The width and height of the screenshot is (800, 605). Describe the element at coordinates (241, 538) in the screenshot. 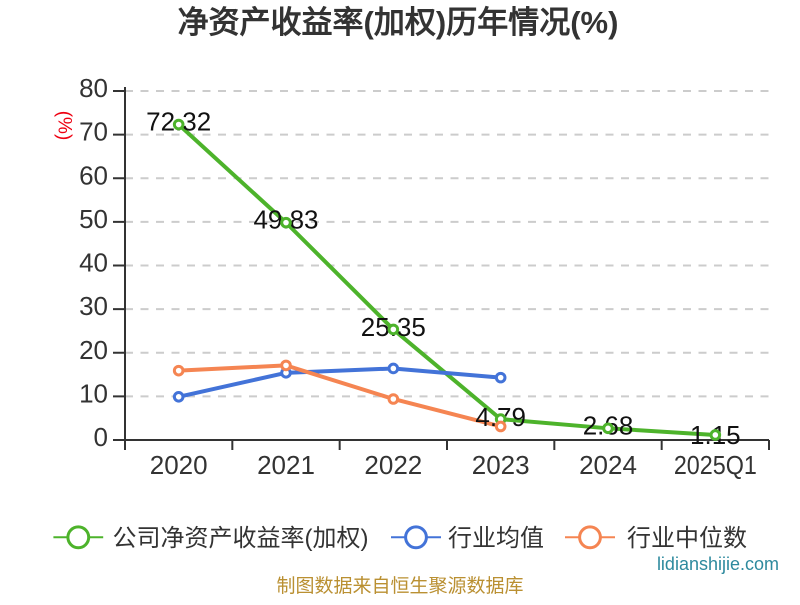

I see `svg-text: 公司净资产收益率(加权)` at that location.